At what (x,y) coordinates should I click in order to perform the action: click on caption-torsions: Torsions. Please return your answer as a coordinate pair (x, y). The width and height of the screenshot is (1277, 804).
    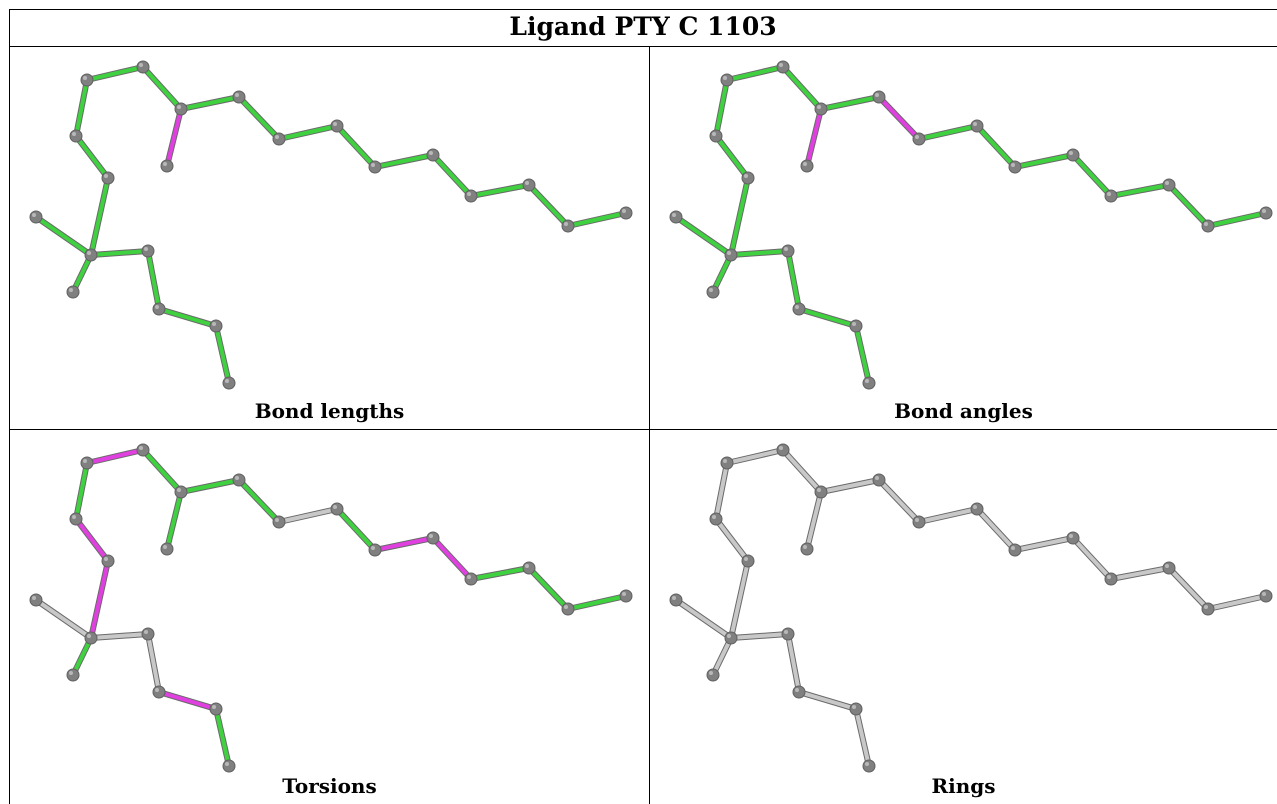
    Looking at the image, I should click on (329, 786).